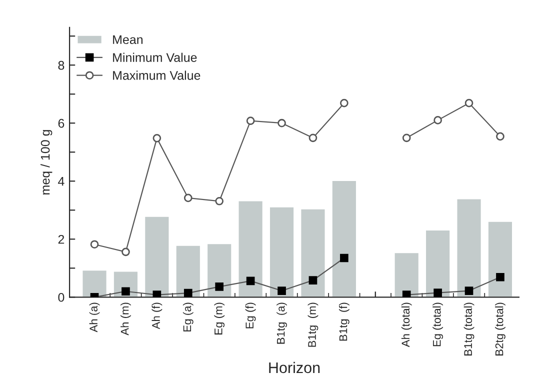 This screenshot has height=391, width=535. I want to click on x-tick-label: Eg (a), so click(188, 317).